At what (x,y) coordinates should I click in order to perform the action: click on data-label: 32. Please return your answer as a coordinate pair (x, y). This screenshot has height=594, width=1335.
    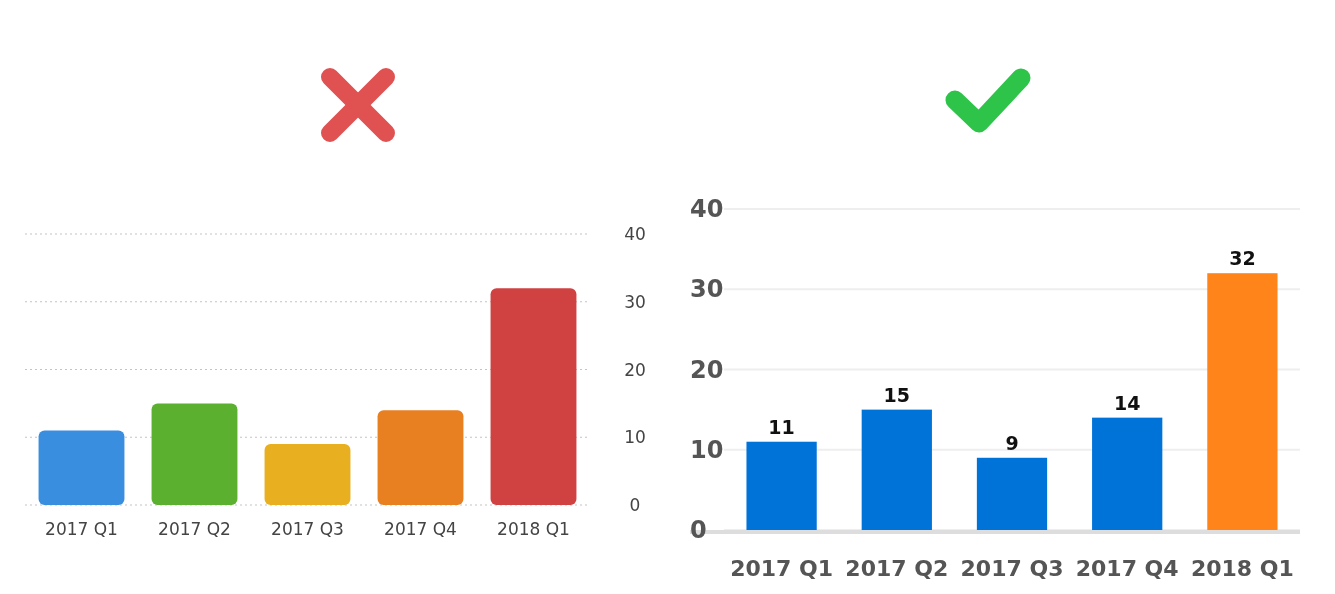
    Looking at the image, I should click on (1242, 258).